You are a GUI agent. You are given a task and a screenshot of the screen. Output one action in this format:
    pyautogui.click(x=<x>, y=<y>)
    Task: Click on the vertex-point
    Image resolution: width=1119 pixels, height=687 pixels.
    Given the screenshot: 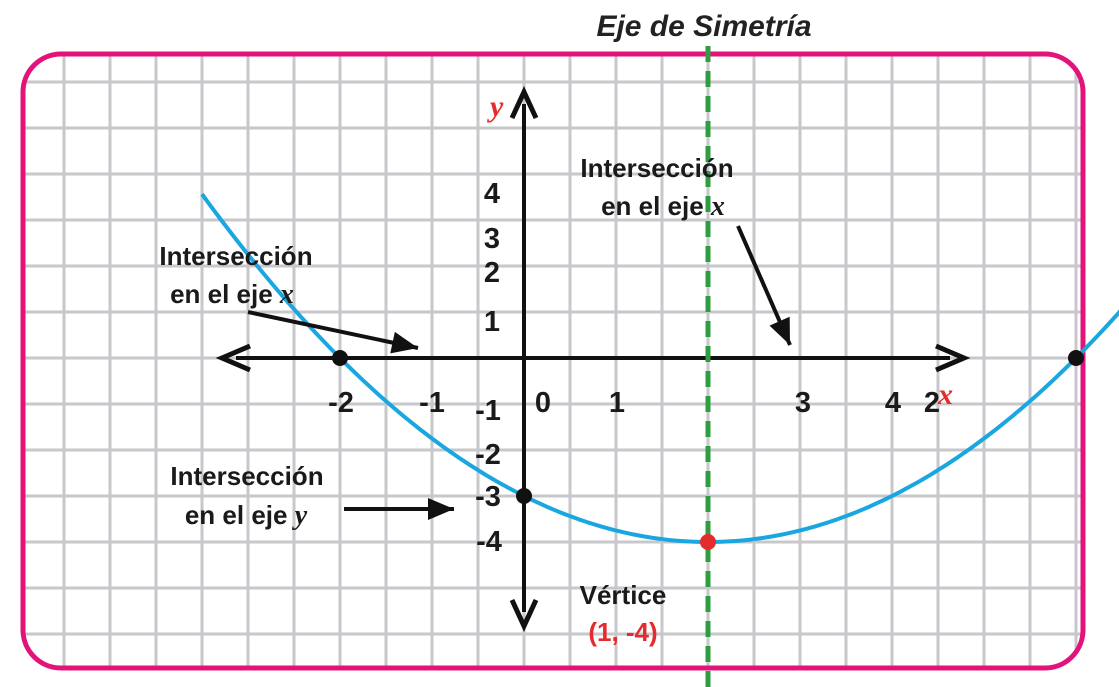 What is the action you would take?
    pyautogui.click(x=708, y=542)
    